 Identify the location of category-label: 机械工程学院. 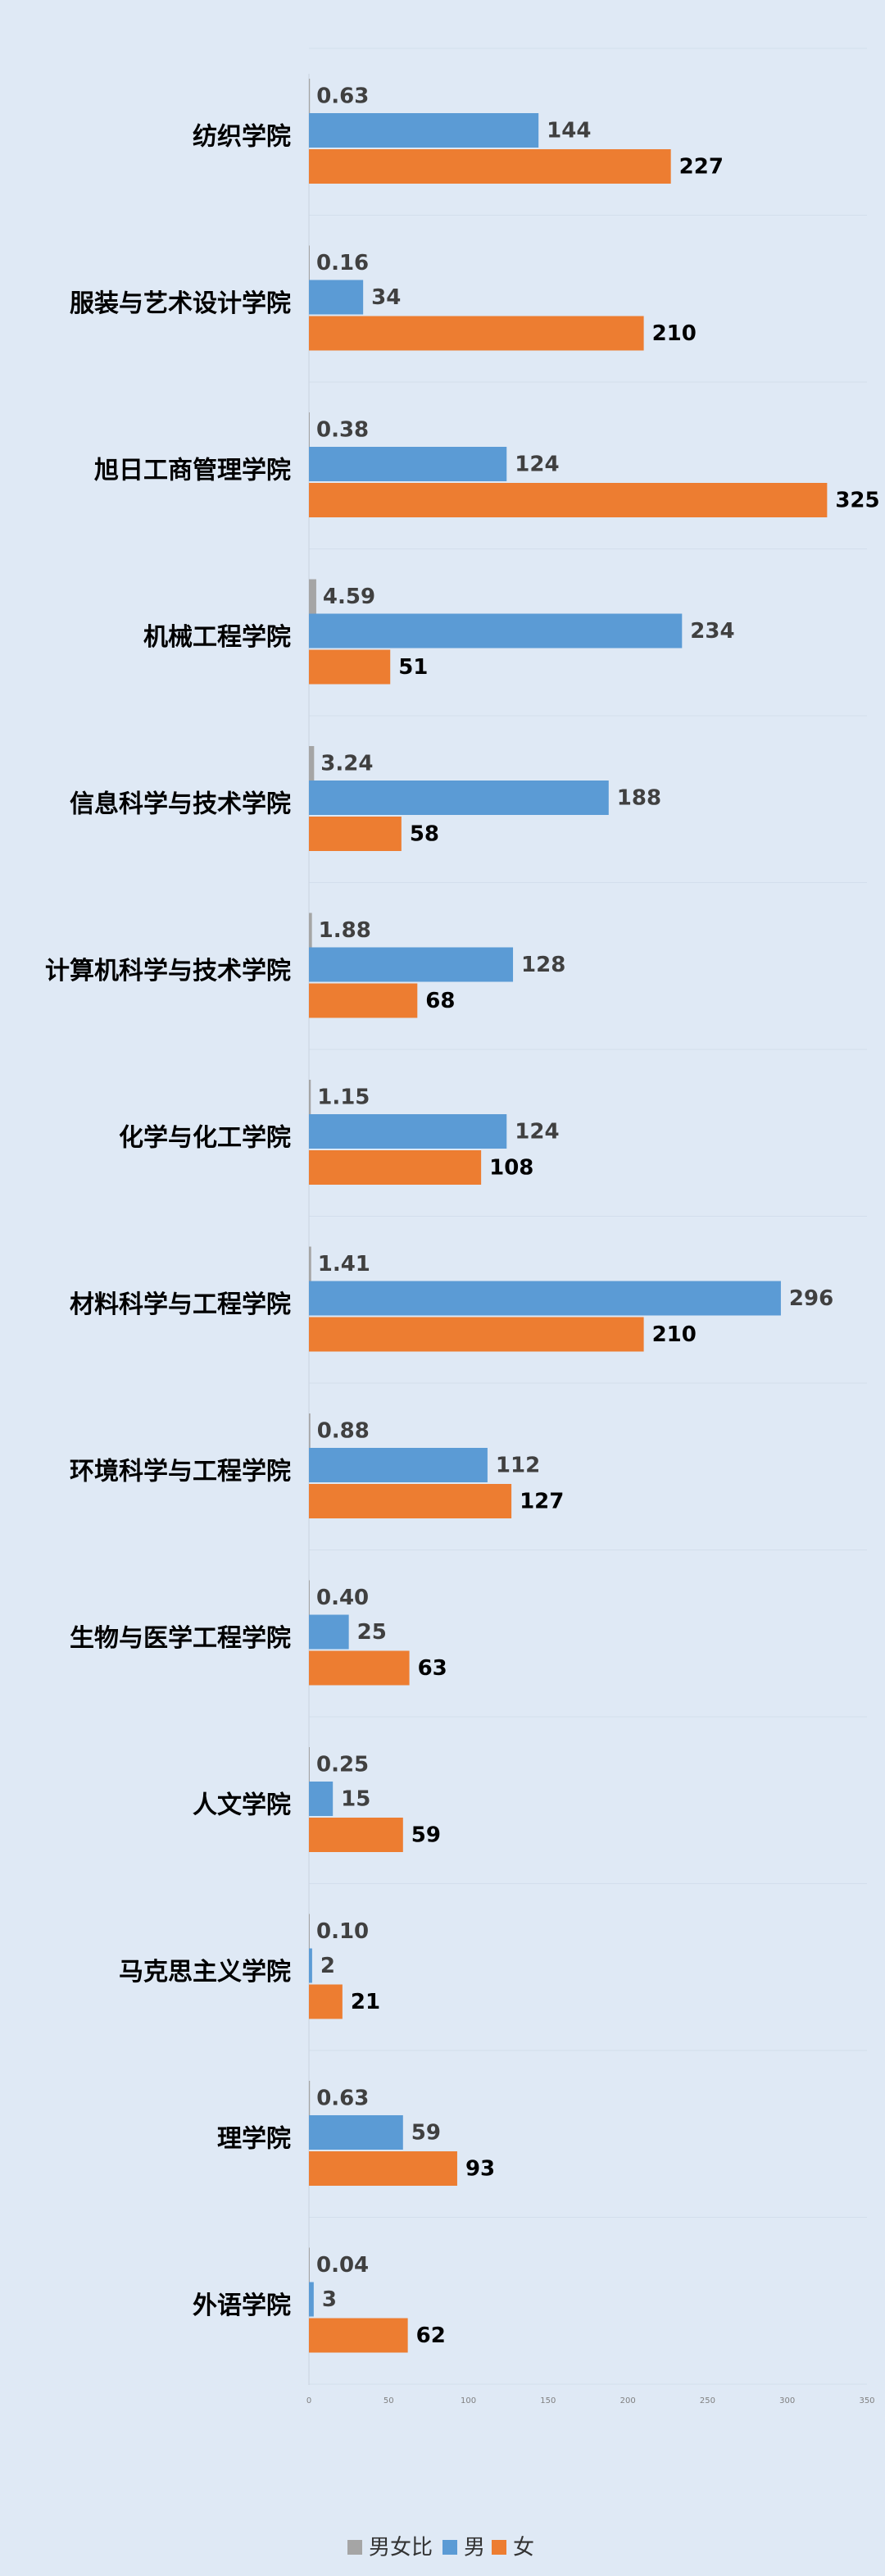
(217, 637).